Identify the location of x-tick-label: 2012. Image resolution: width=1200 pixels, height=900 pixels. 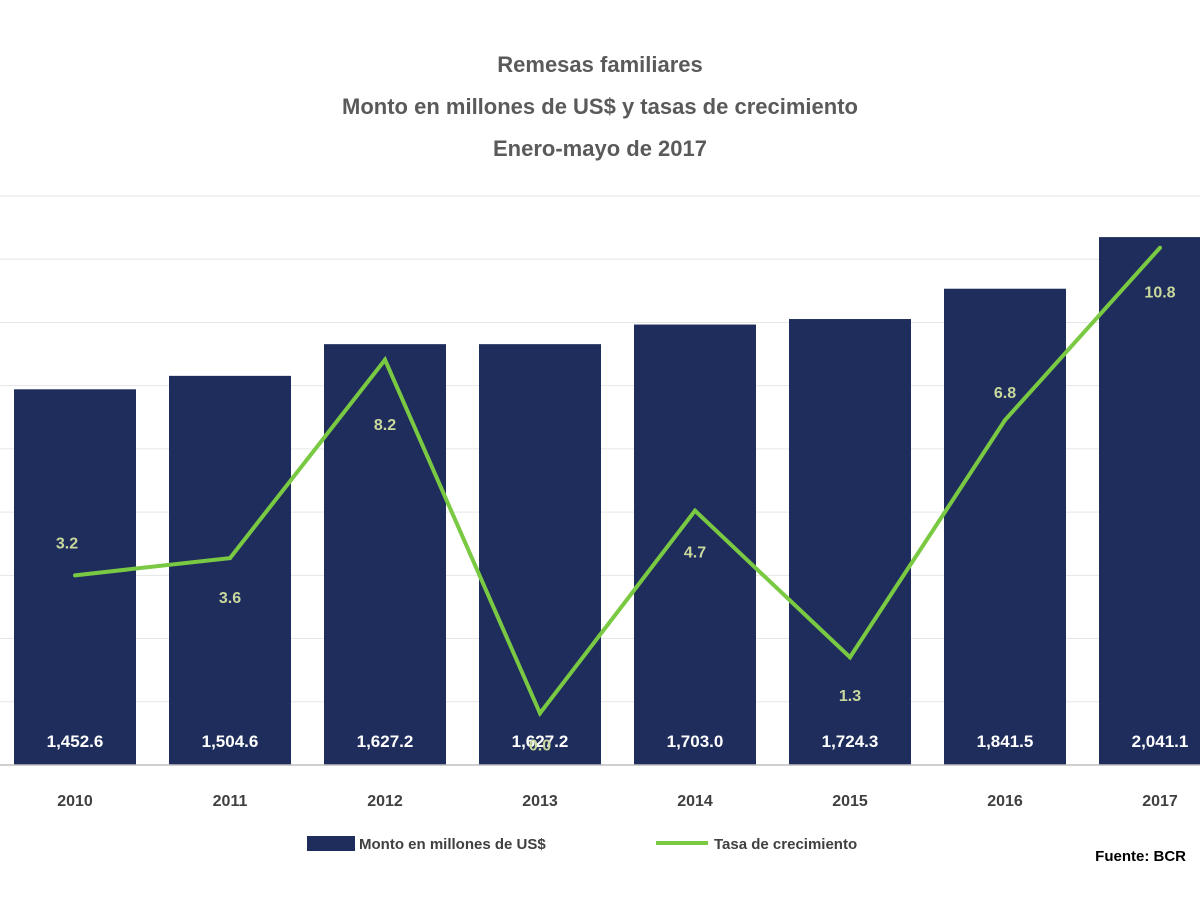
(385, 801).